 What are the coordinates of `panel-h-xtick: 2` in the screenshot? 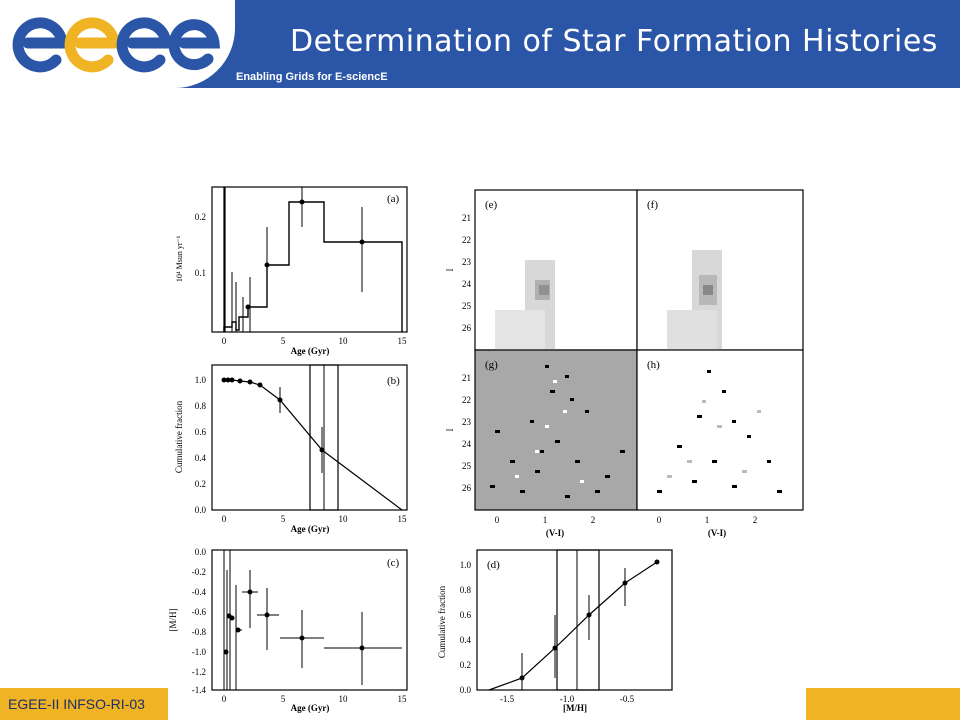 It's located at (755, 520).